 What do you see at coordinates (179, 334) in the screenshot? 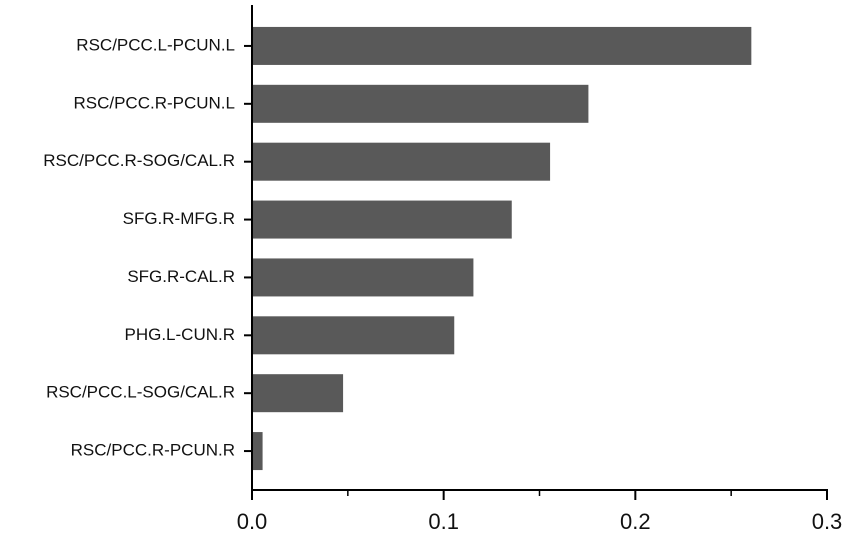
I see `y-tick-label: PHG.L-CUN.R` at bounding box center [179, 334].